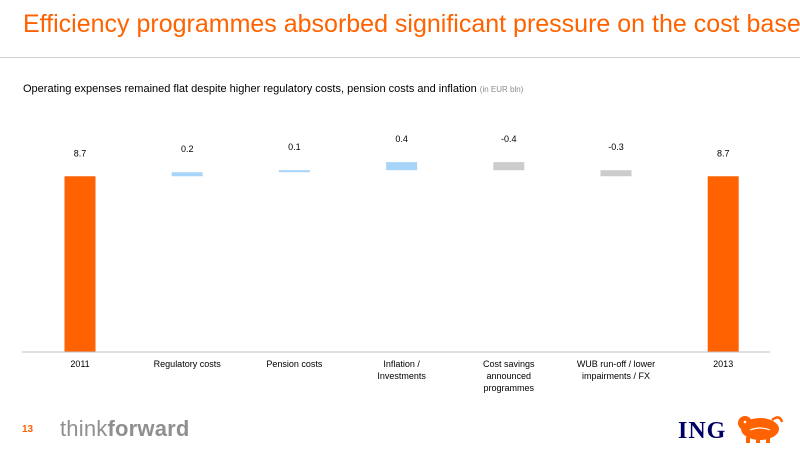 Image resolution: width=800 pixels, height=450 pixels. I want to click on category-label-pension-costs: Pension costs, so click(294, 364).